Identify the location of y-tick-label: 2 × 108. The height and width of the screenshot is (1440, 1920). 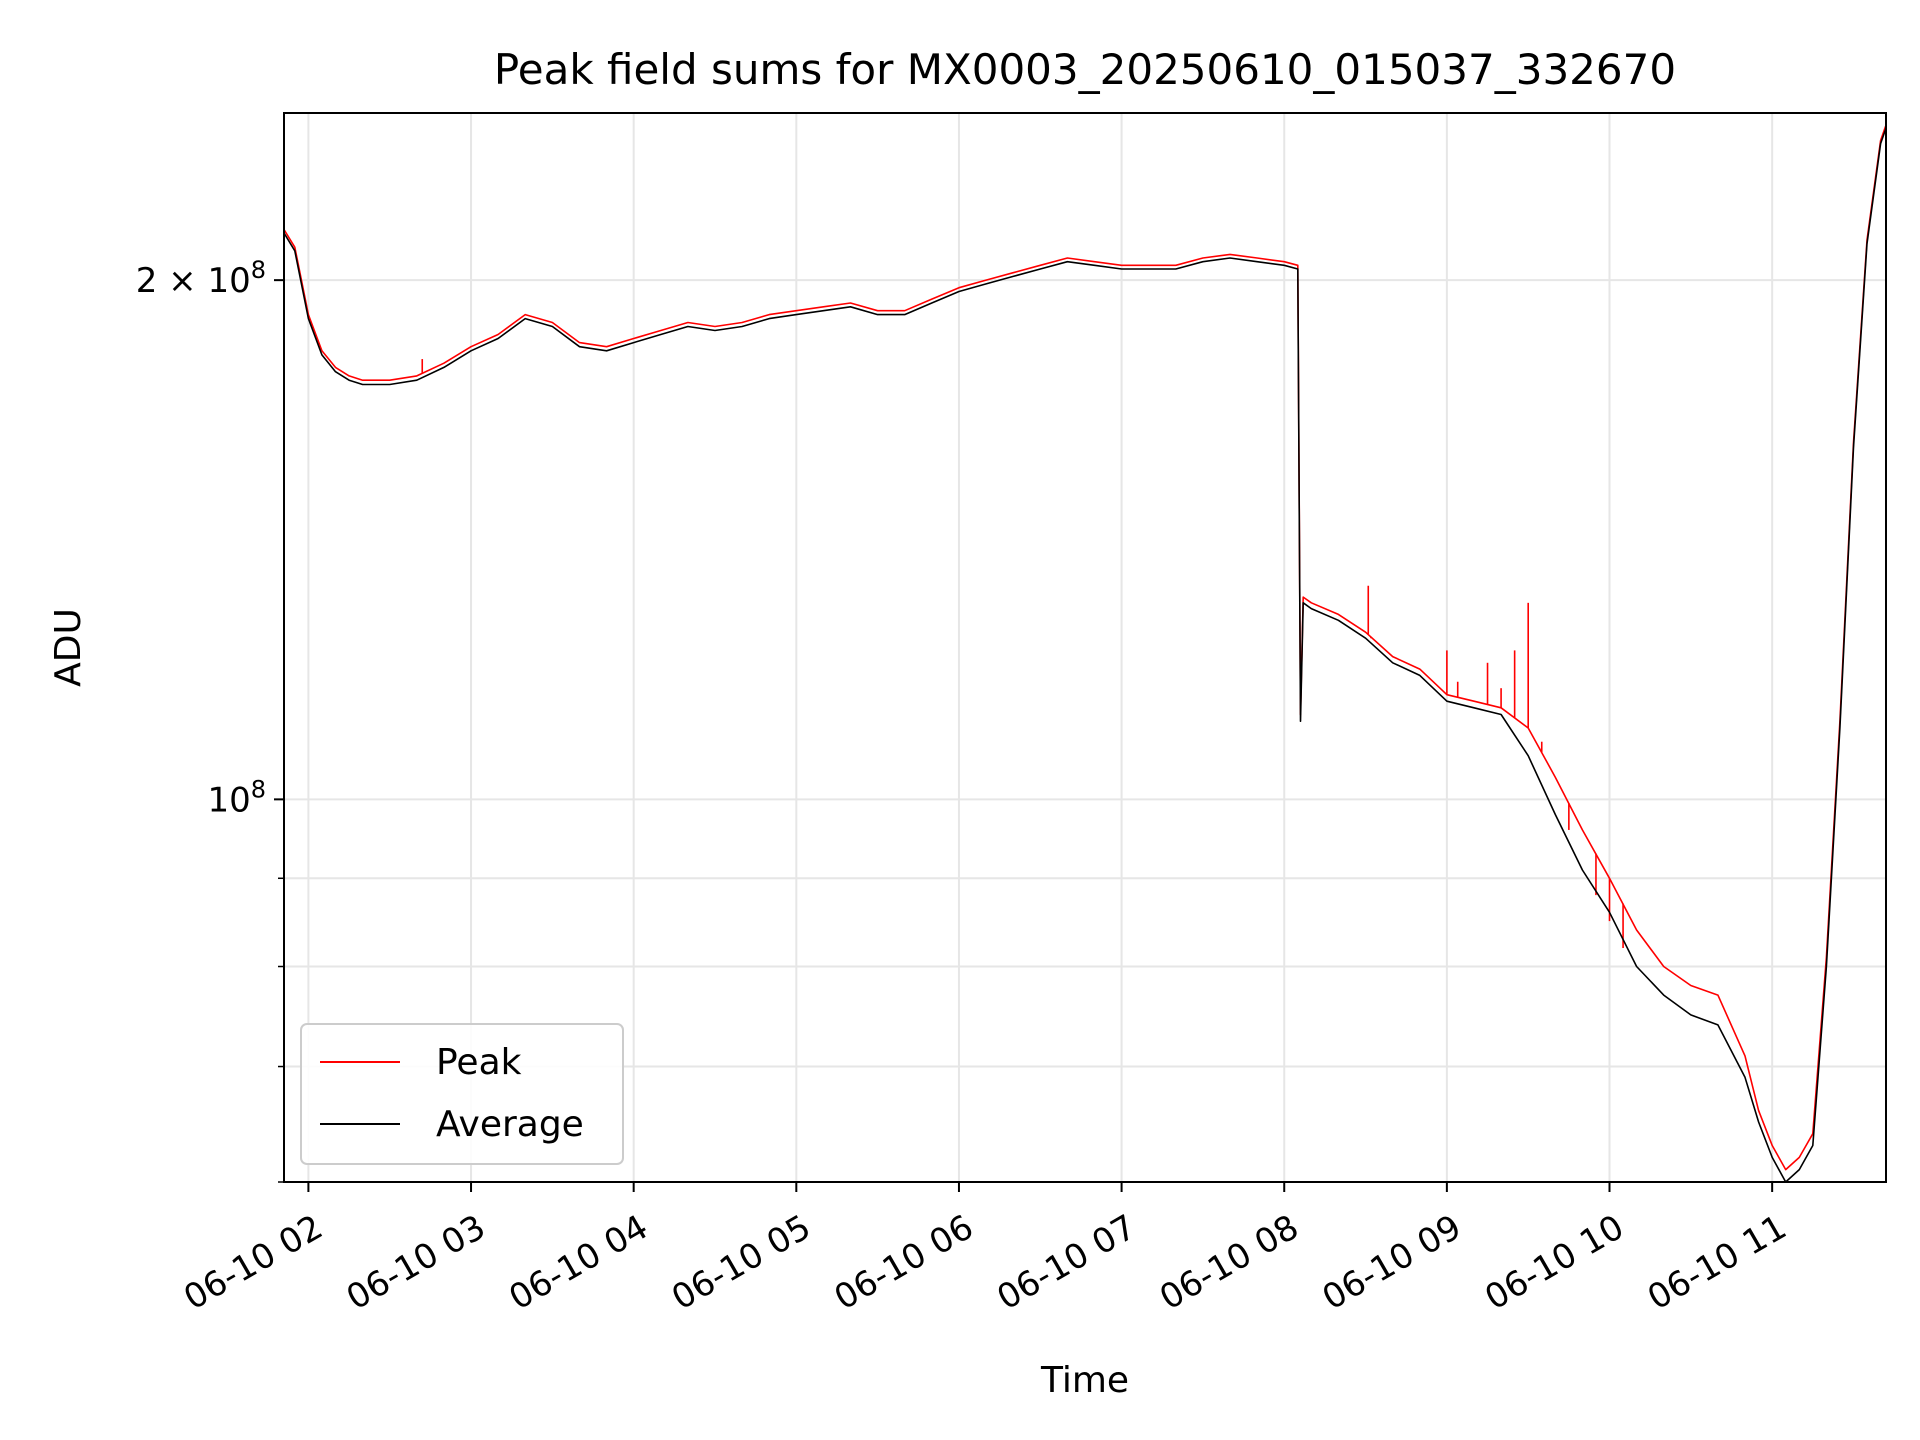
(201, 278).